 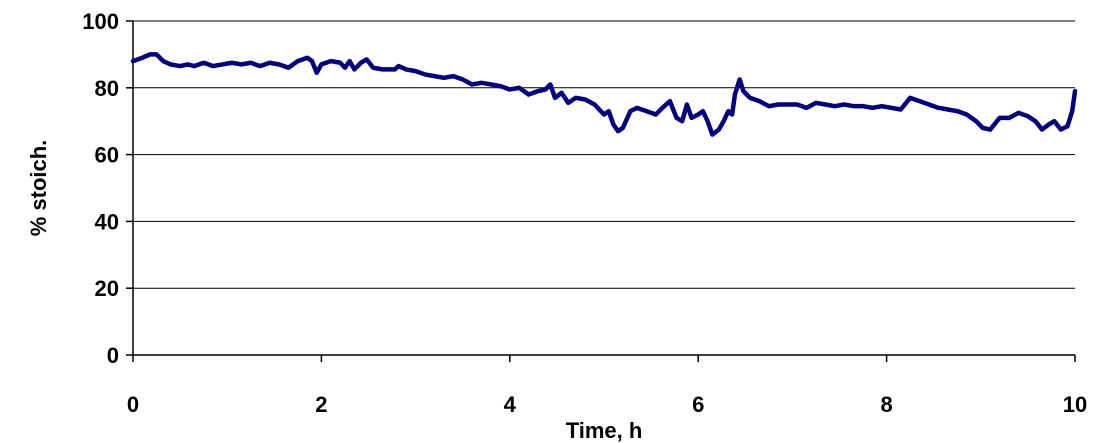 I want to click on y-tick-labels: 0 20 40 60 80 100, so click(x=100, y=188).